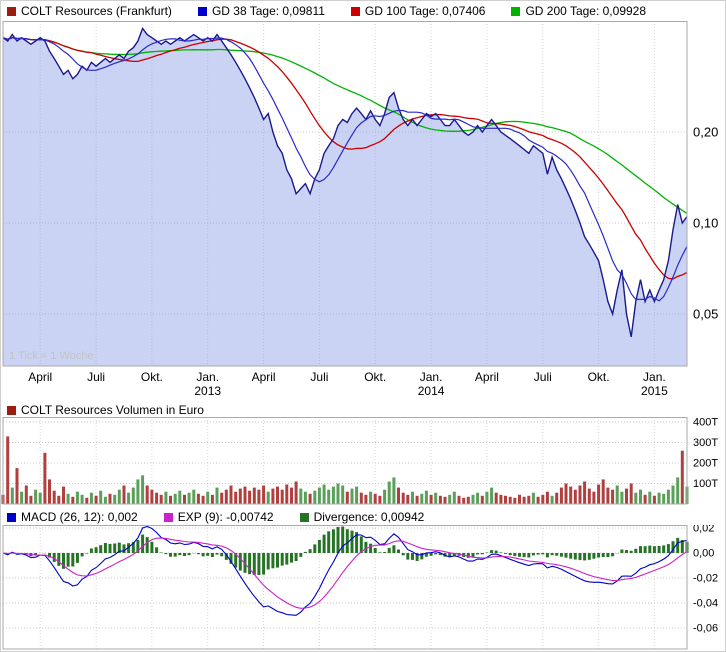 Image resolution: width=726 pixels, height=652 pixels. What do you see at coordinates (705, 223) in the screenshot?
I see `svg-text: 0,10` at bounding box center [705, 223].